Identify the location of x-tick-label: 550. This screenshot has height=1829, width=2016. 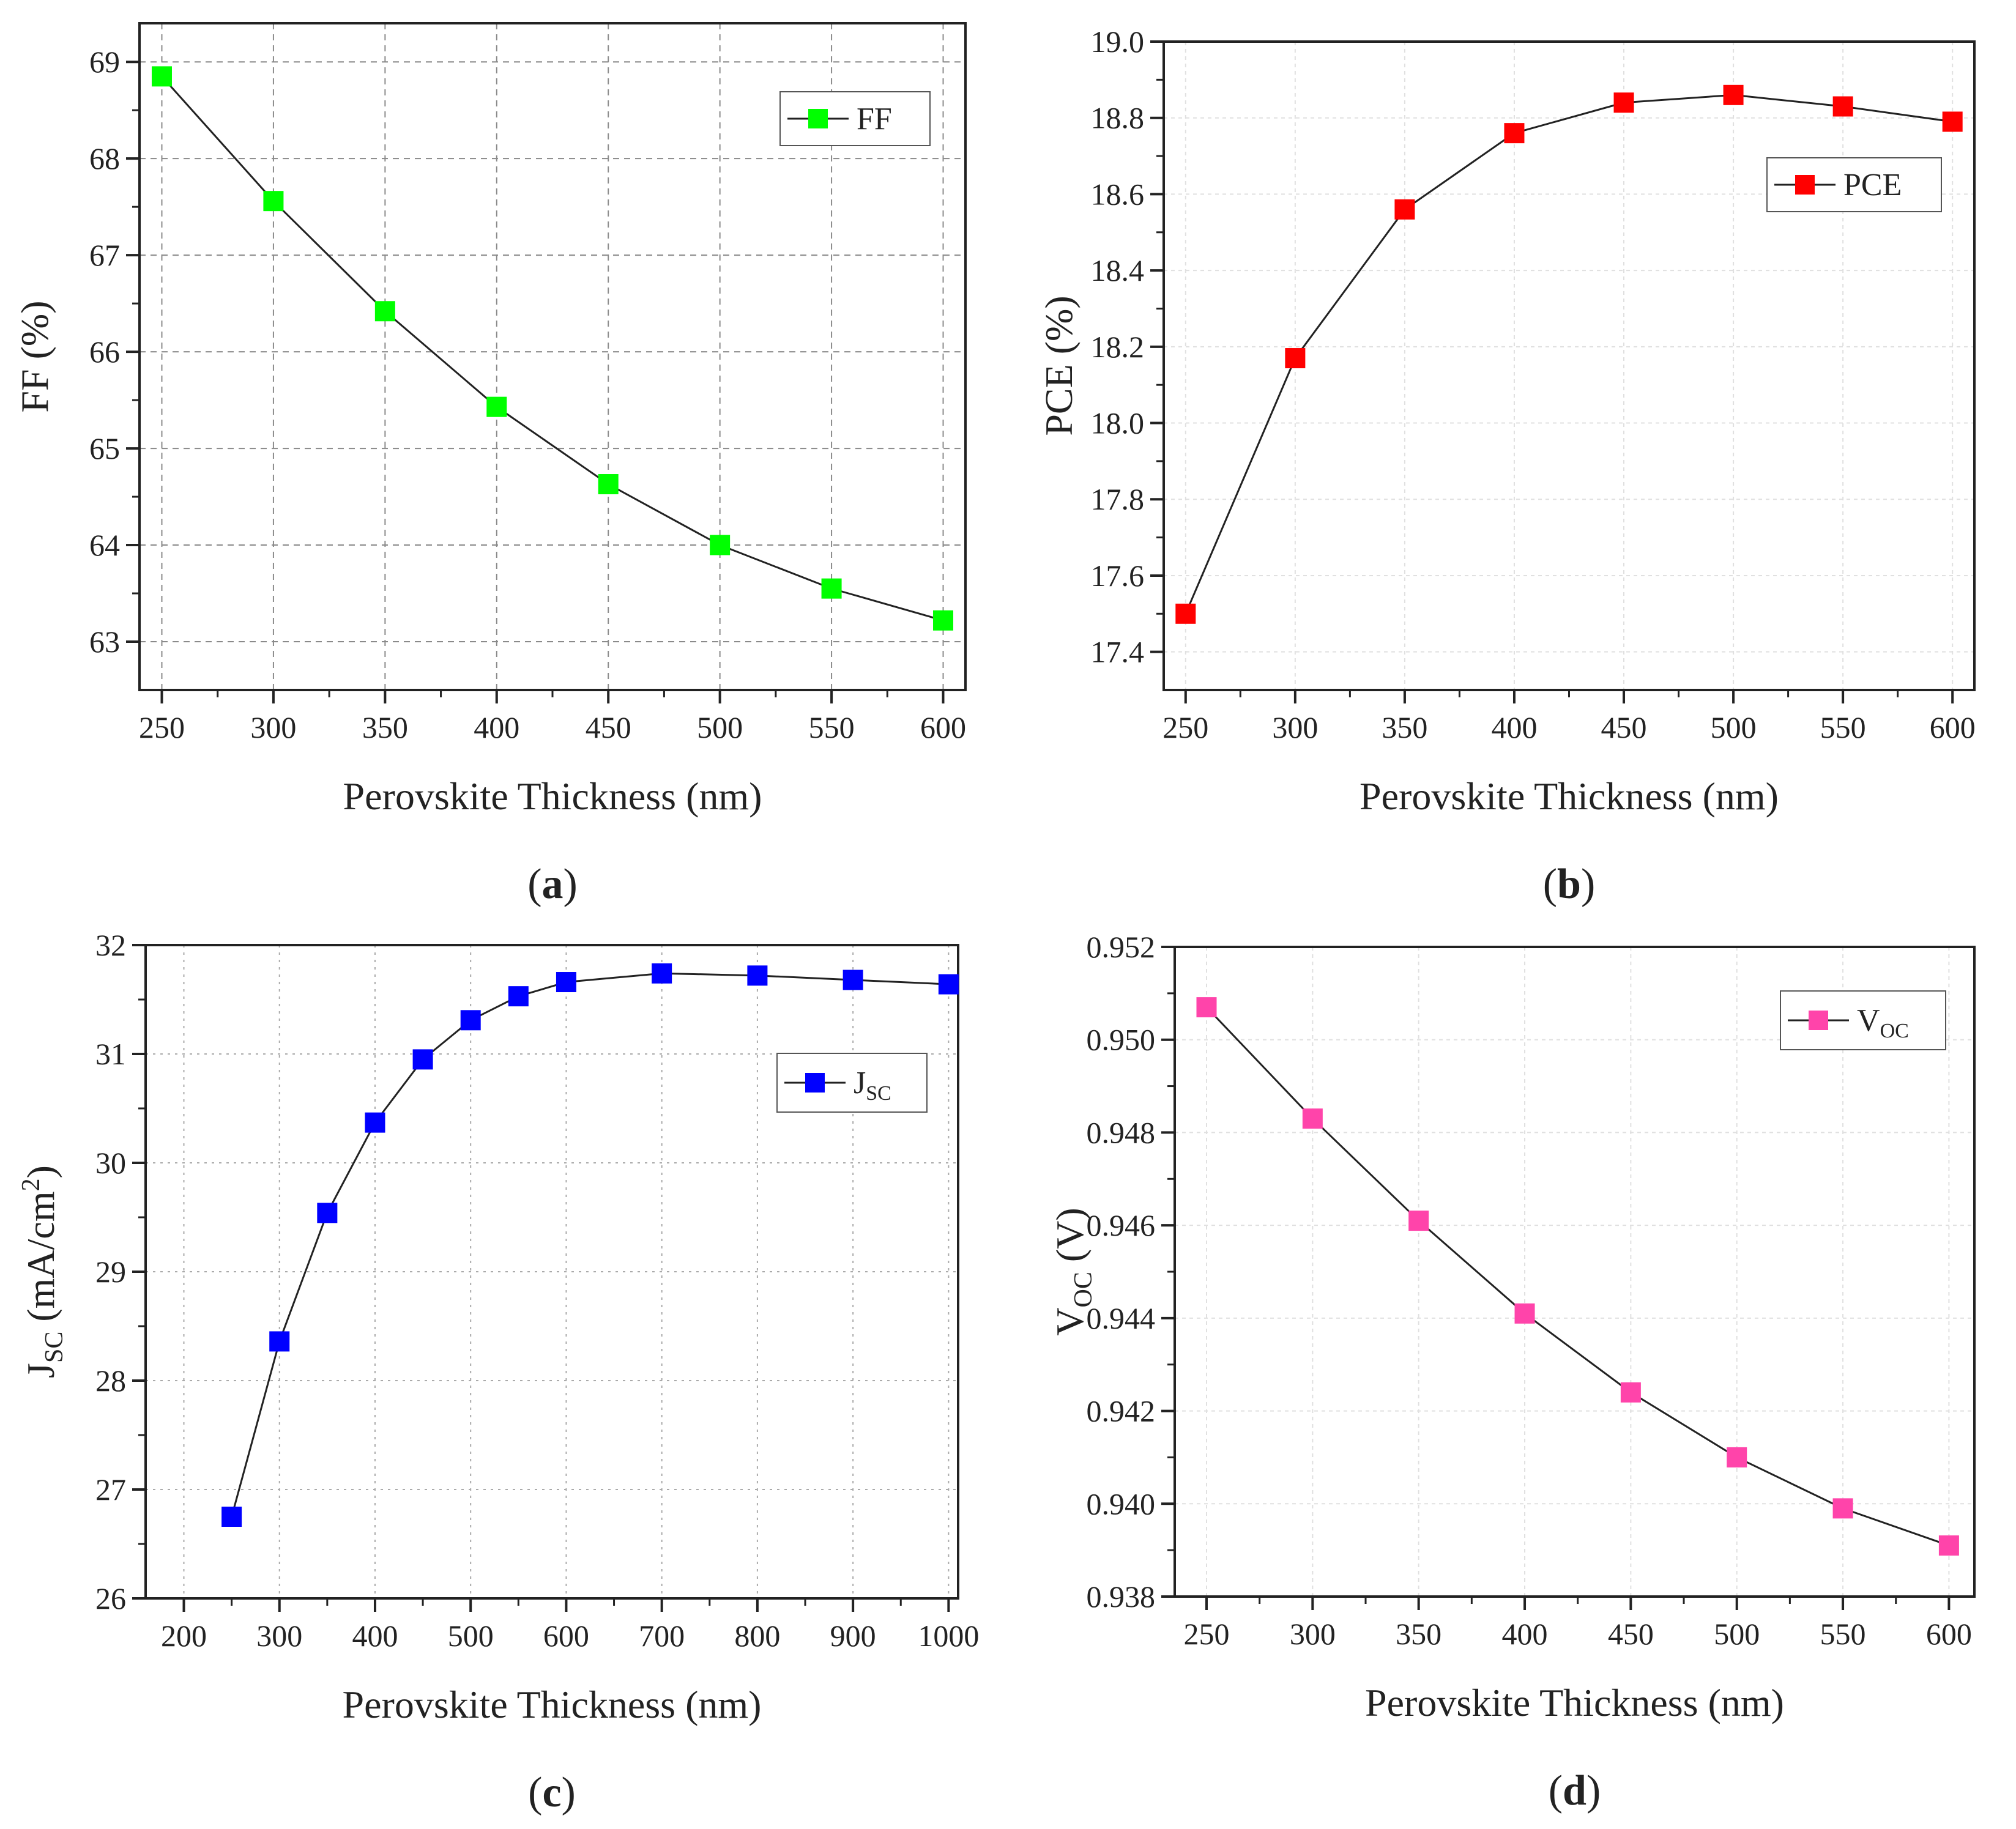
(832, 727).